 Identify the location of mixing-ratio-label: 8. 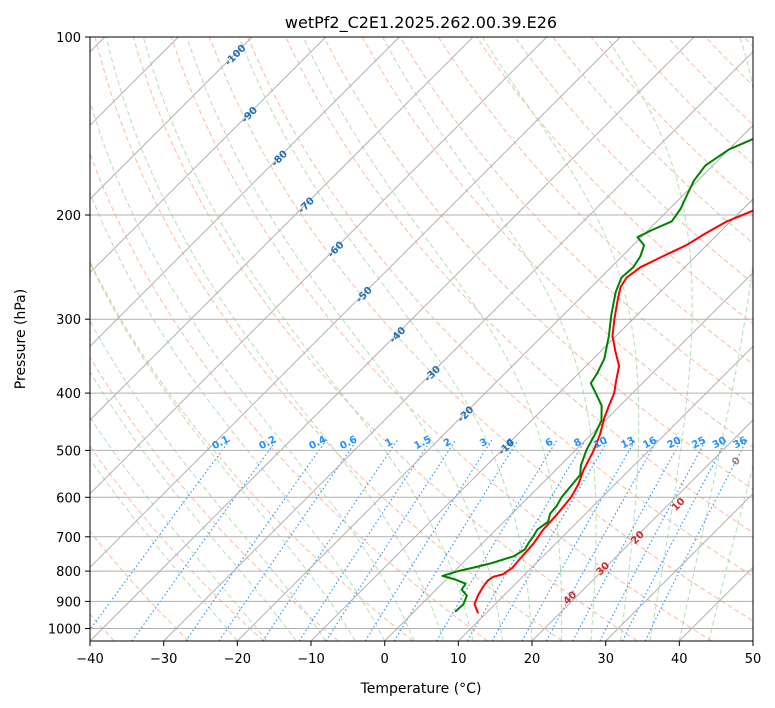
(577, 443).